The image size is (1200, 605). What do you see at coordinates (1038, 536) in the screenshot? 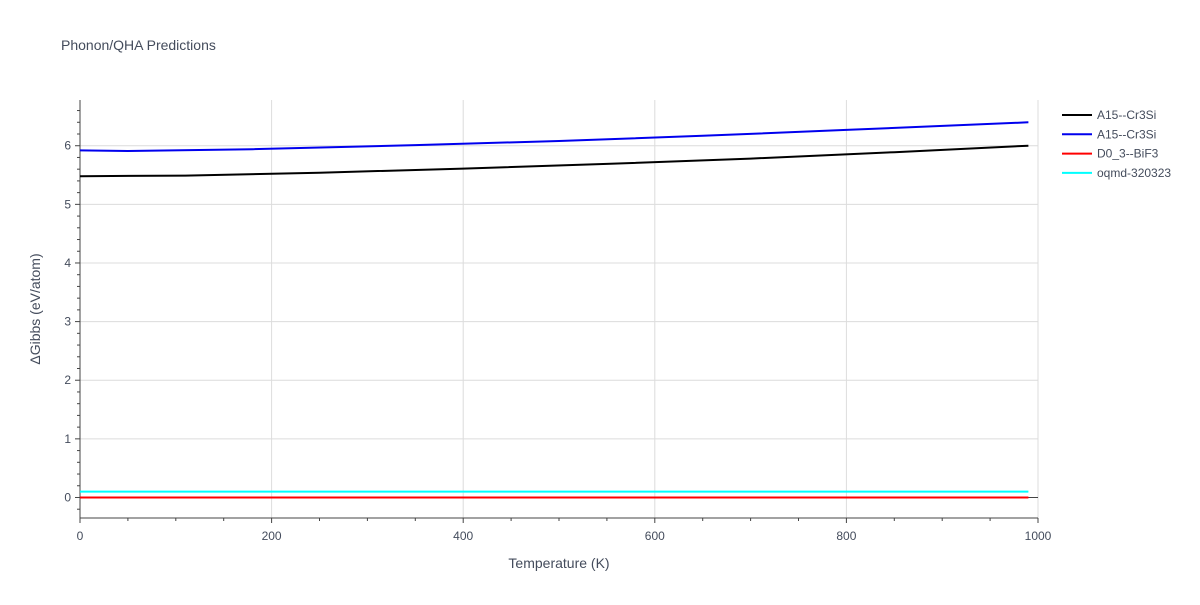
I see `x-tick-label: 1000` at bounding box center [1038, 536].